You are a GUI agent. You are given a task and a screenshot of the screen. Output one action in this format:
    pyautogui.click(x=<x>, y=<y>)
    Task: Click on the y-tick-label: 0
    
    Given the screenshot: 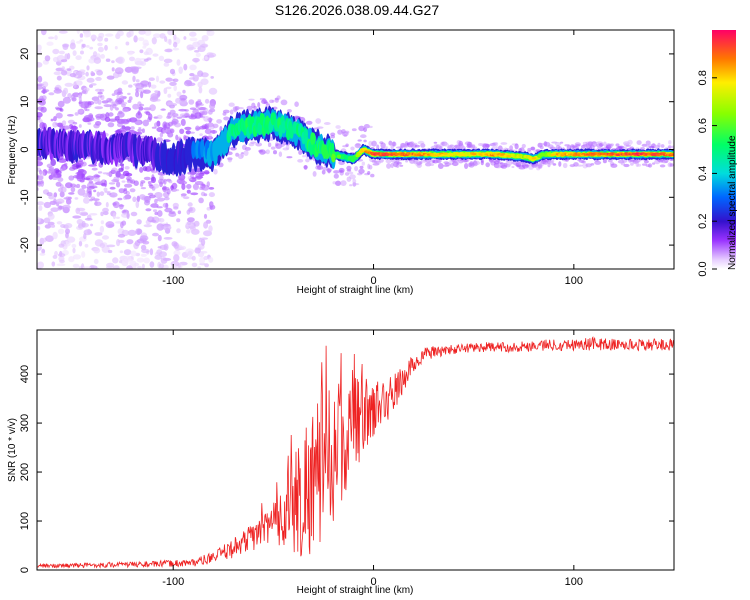 What is the action you would take?
    pyautogui.click(x=25, y=149)
    